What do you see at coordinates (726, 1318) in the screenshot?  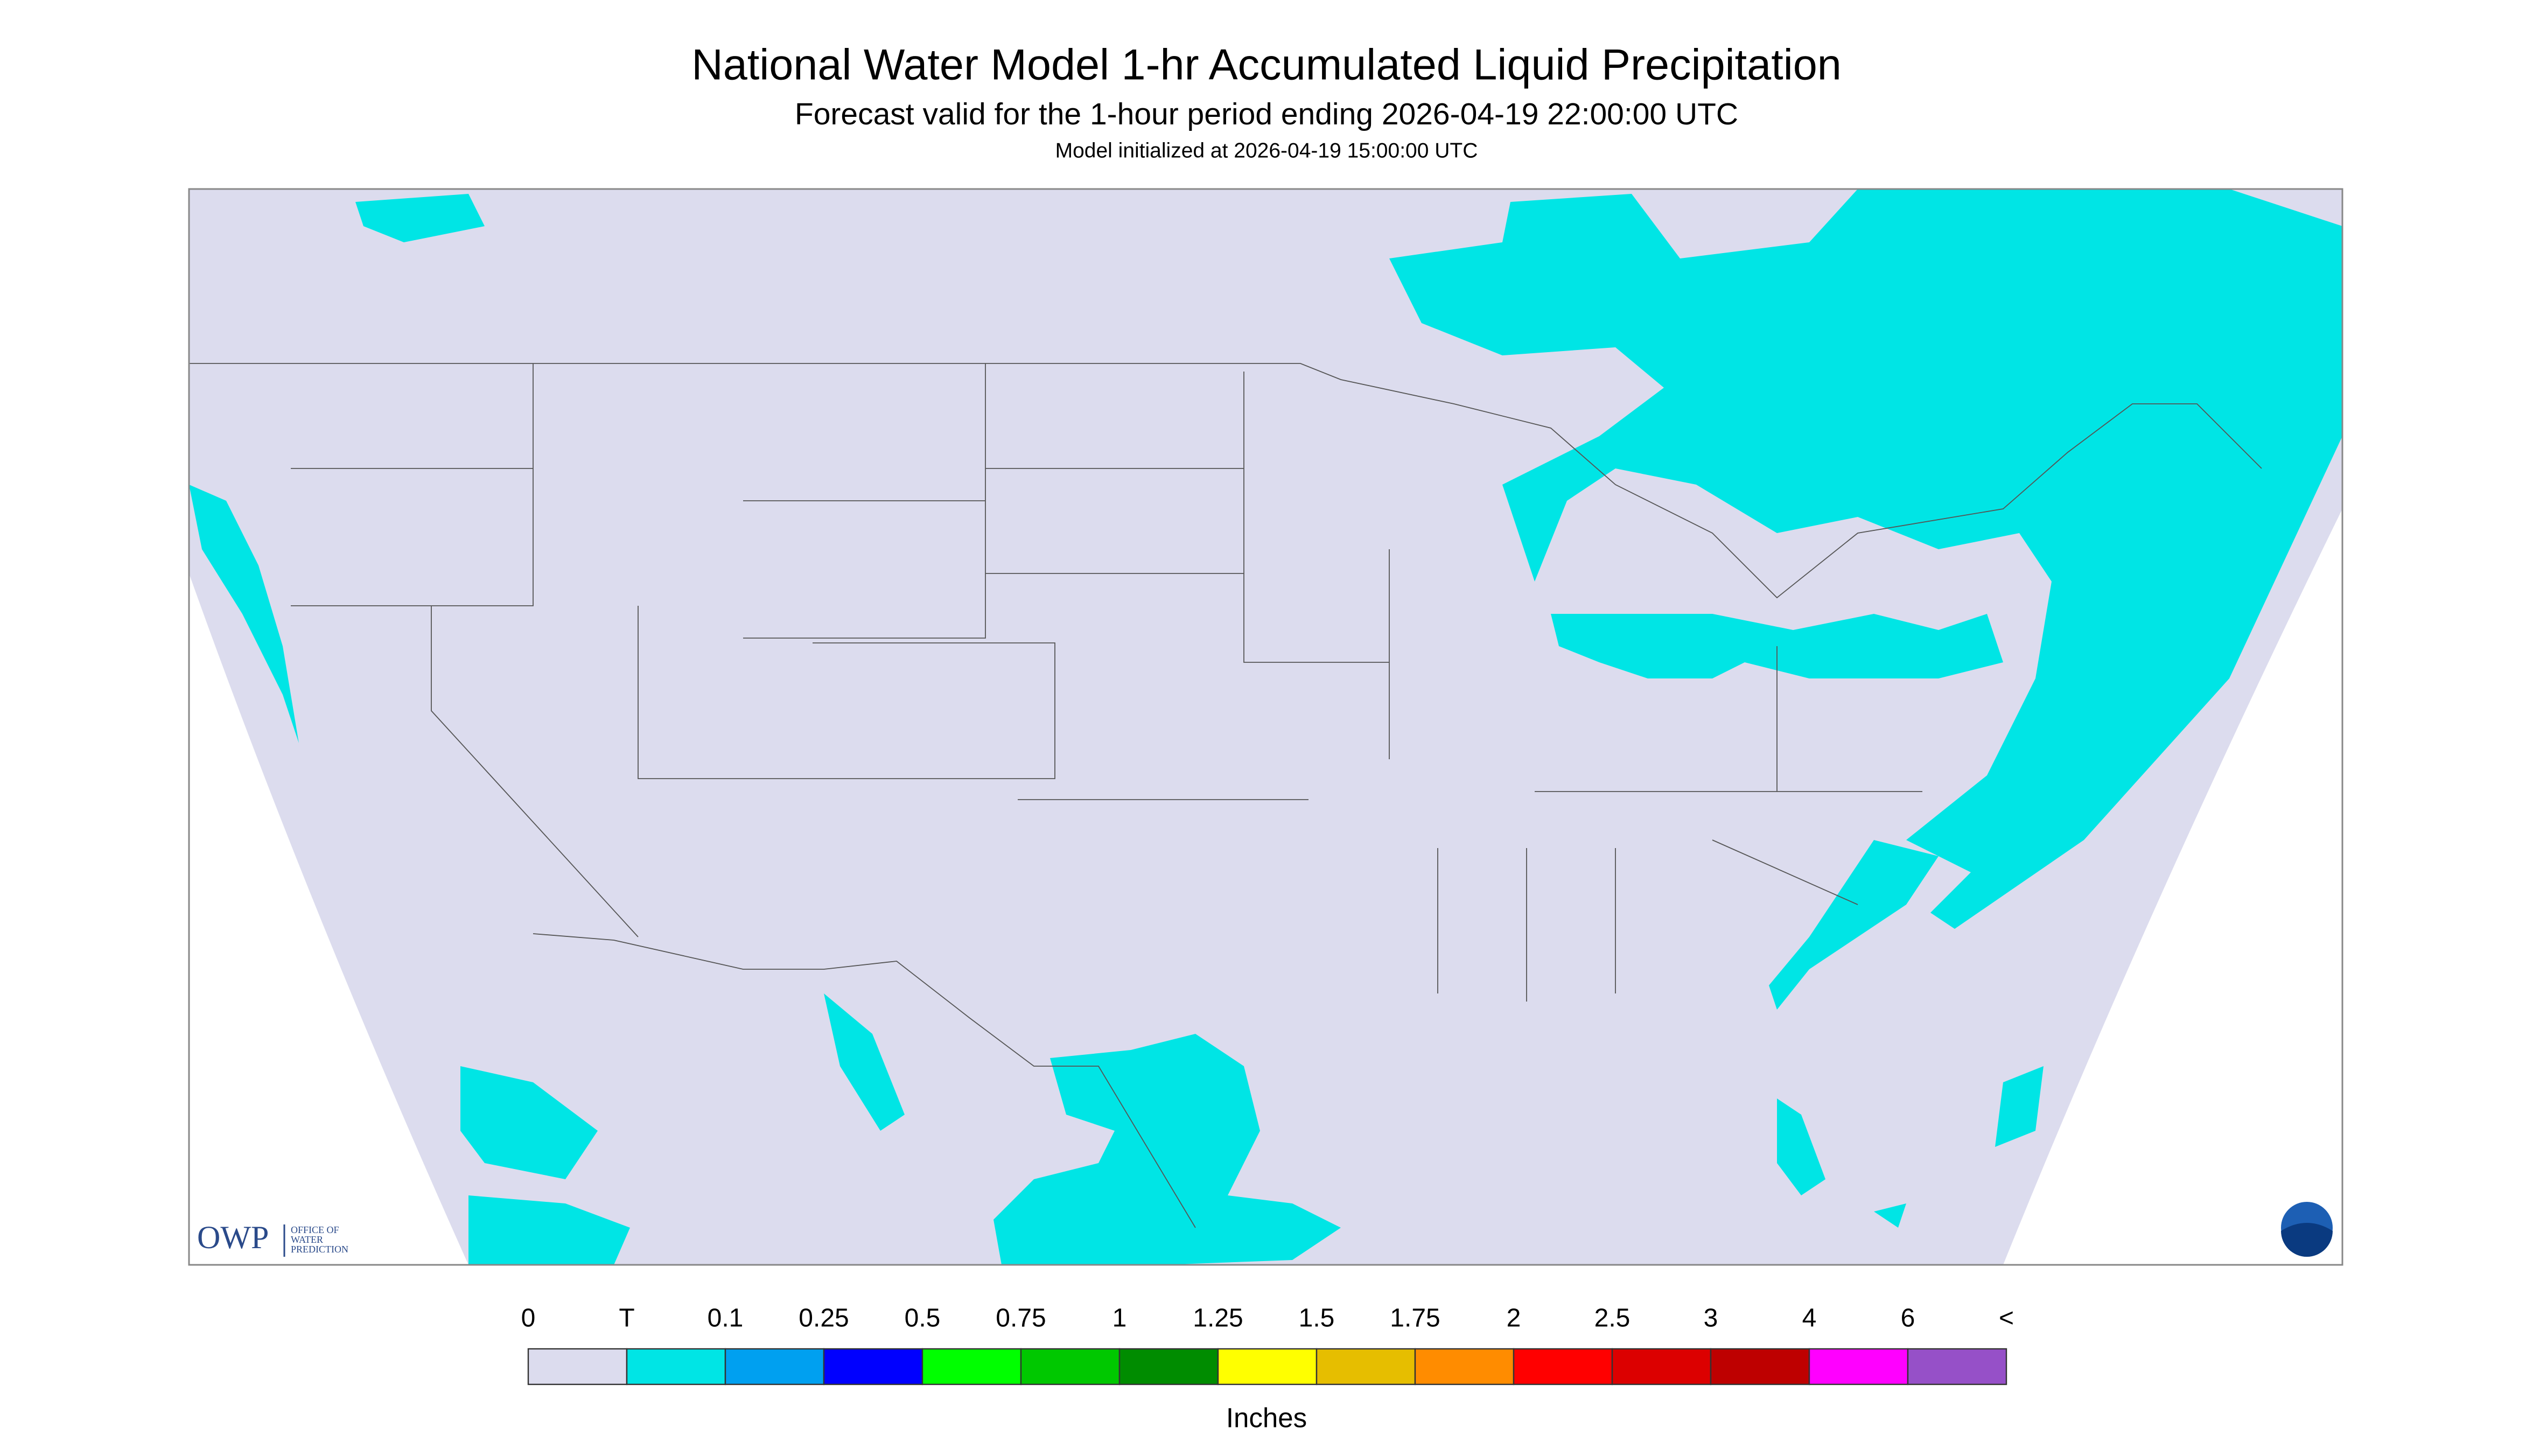 I see `legend-label: 0.1` at bounding box center [726, 1318].